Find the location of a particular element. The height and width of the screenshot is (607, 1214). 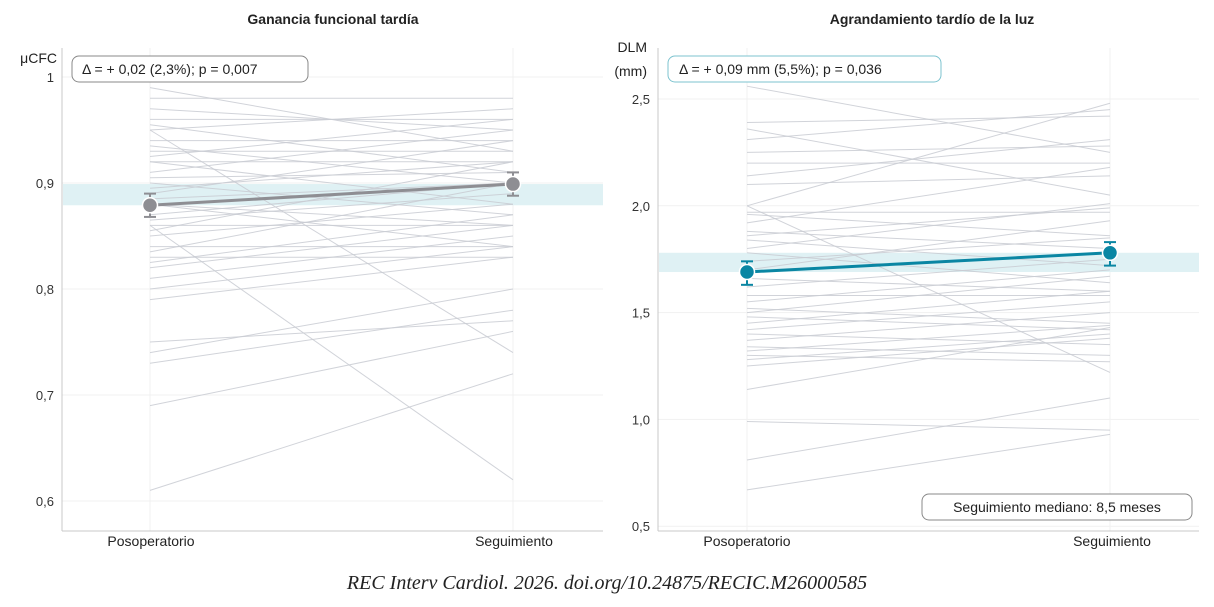

mean-series-left is located at coordinates (331, 194).